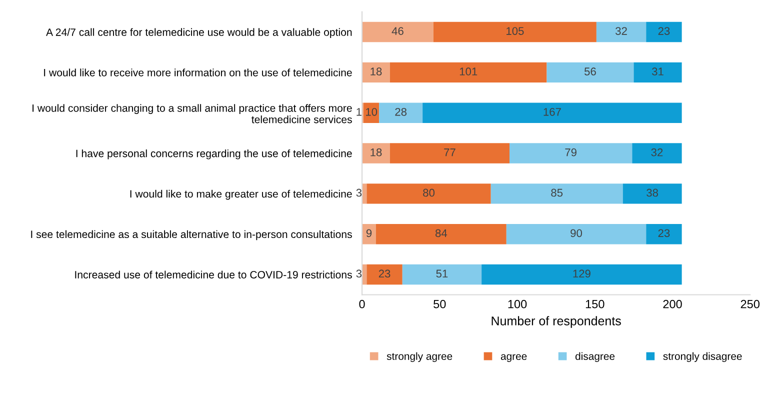 The height and width of the screenshot is (393, 767). What do you see at coordinates (517, 304) in the screenshot?
I see `x-tick-label: 100` at bounding box center [517, 304].